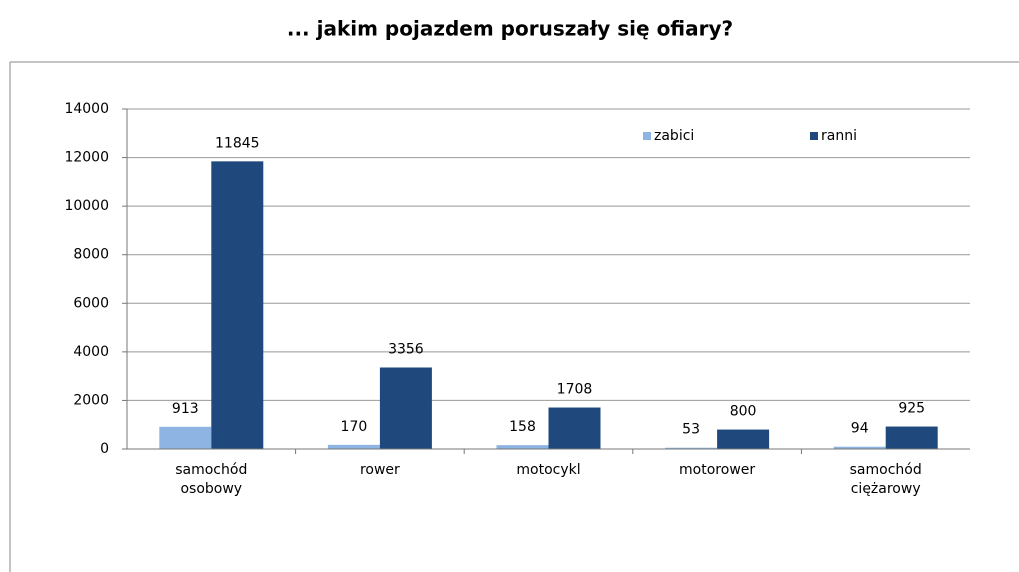 The height and width of the screenshot is (572, 1019). I want to click on y-tick-label: 6000, so click(91, 303).